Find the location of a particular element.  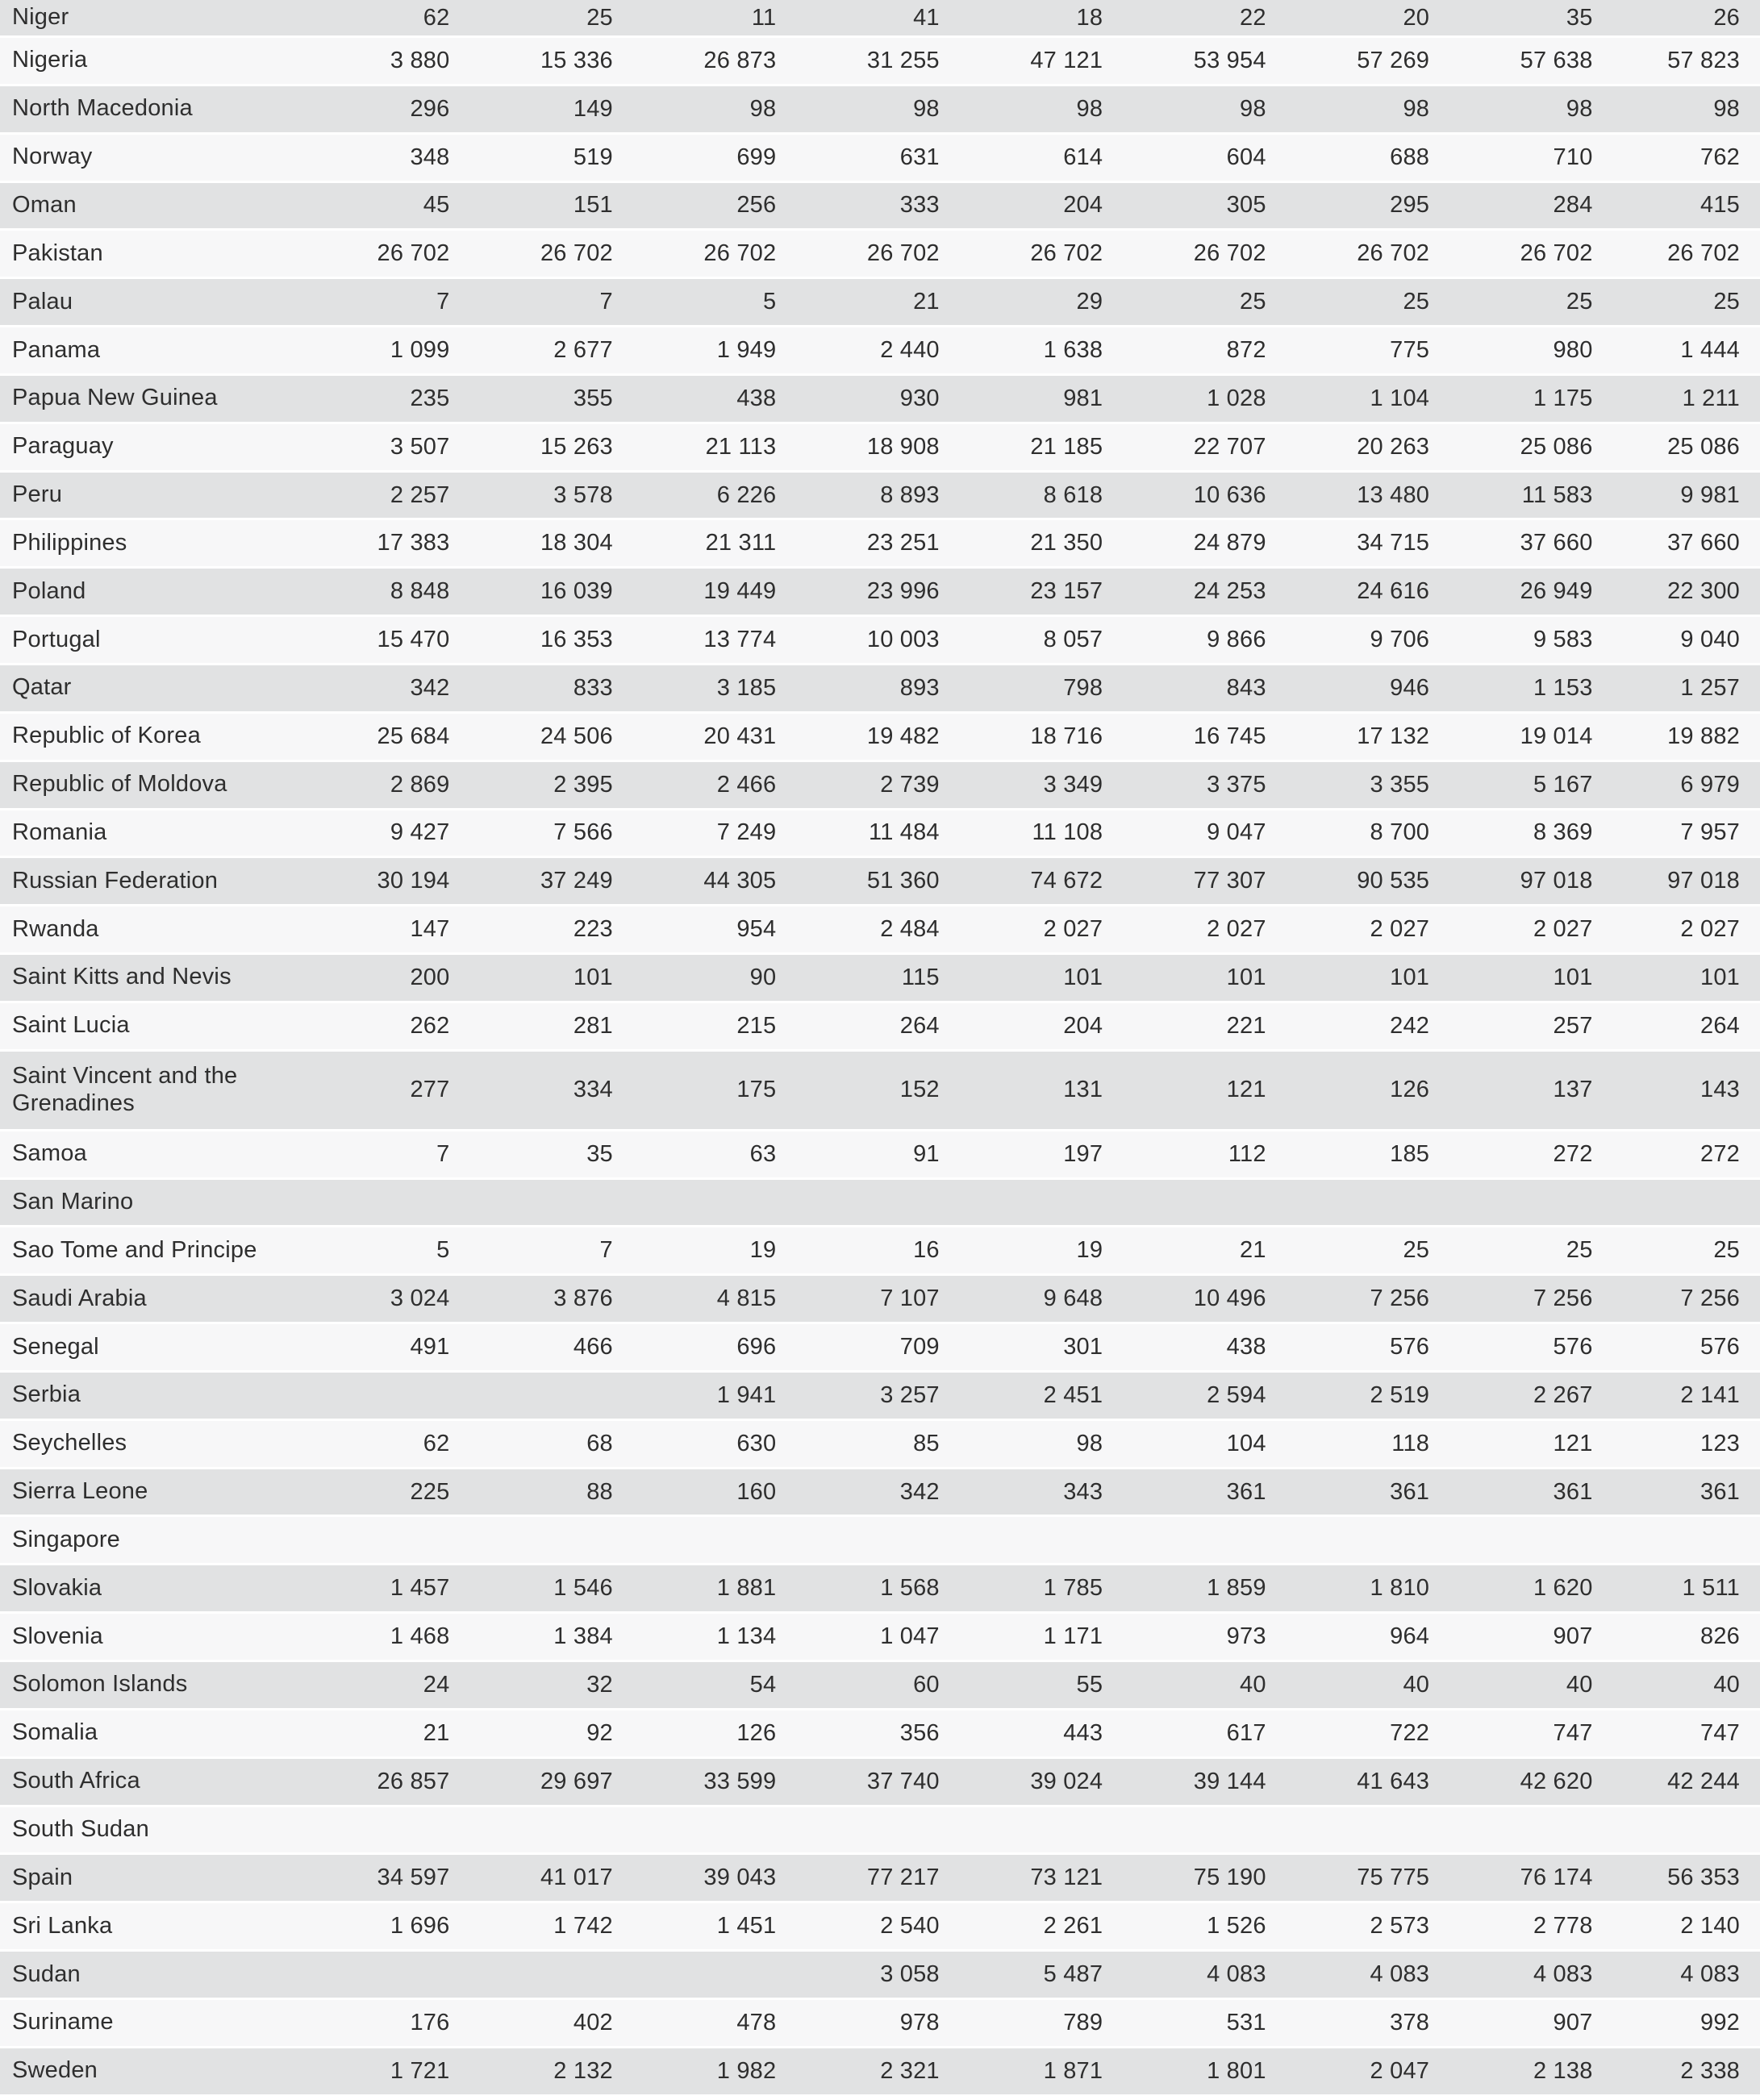

value-cell: 76 174 is located at coordinates (1556, 1878).